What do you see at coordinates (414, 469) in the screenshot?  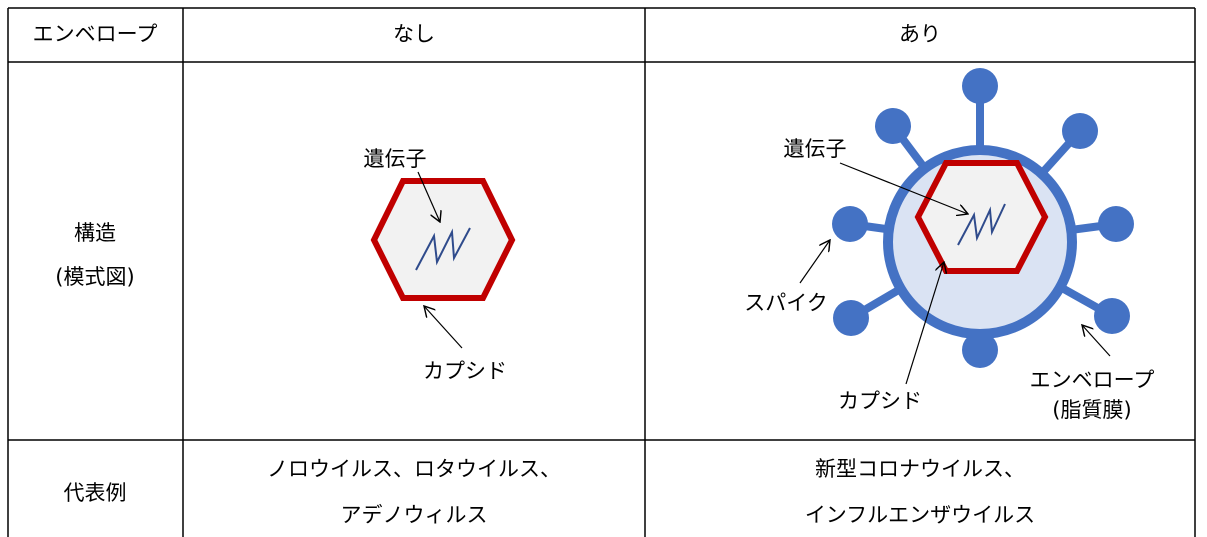 I see `cell-text: ノロウイルス、ロタウイルス、` at bounding box center [414, 469].